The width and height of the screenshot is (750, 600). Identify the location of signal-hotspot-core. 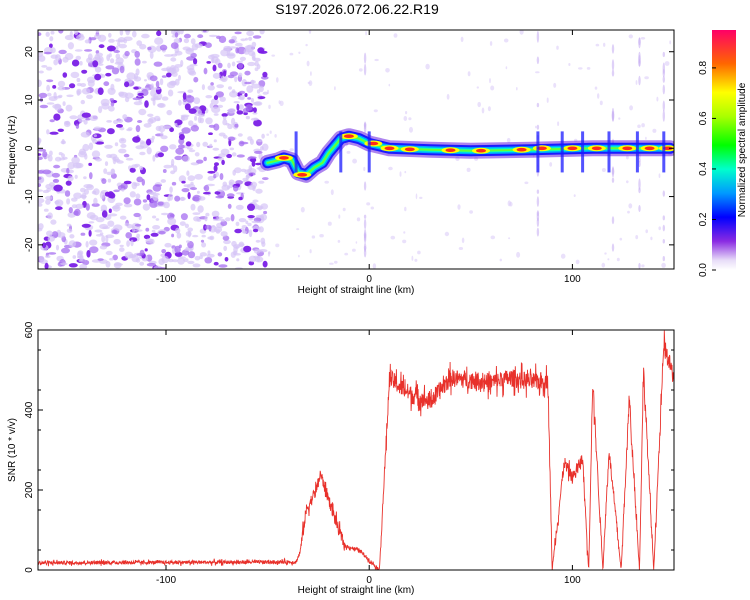
(348, 136).